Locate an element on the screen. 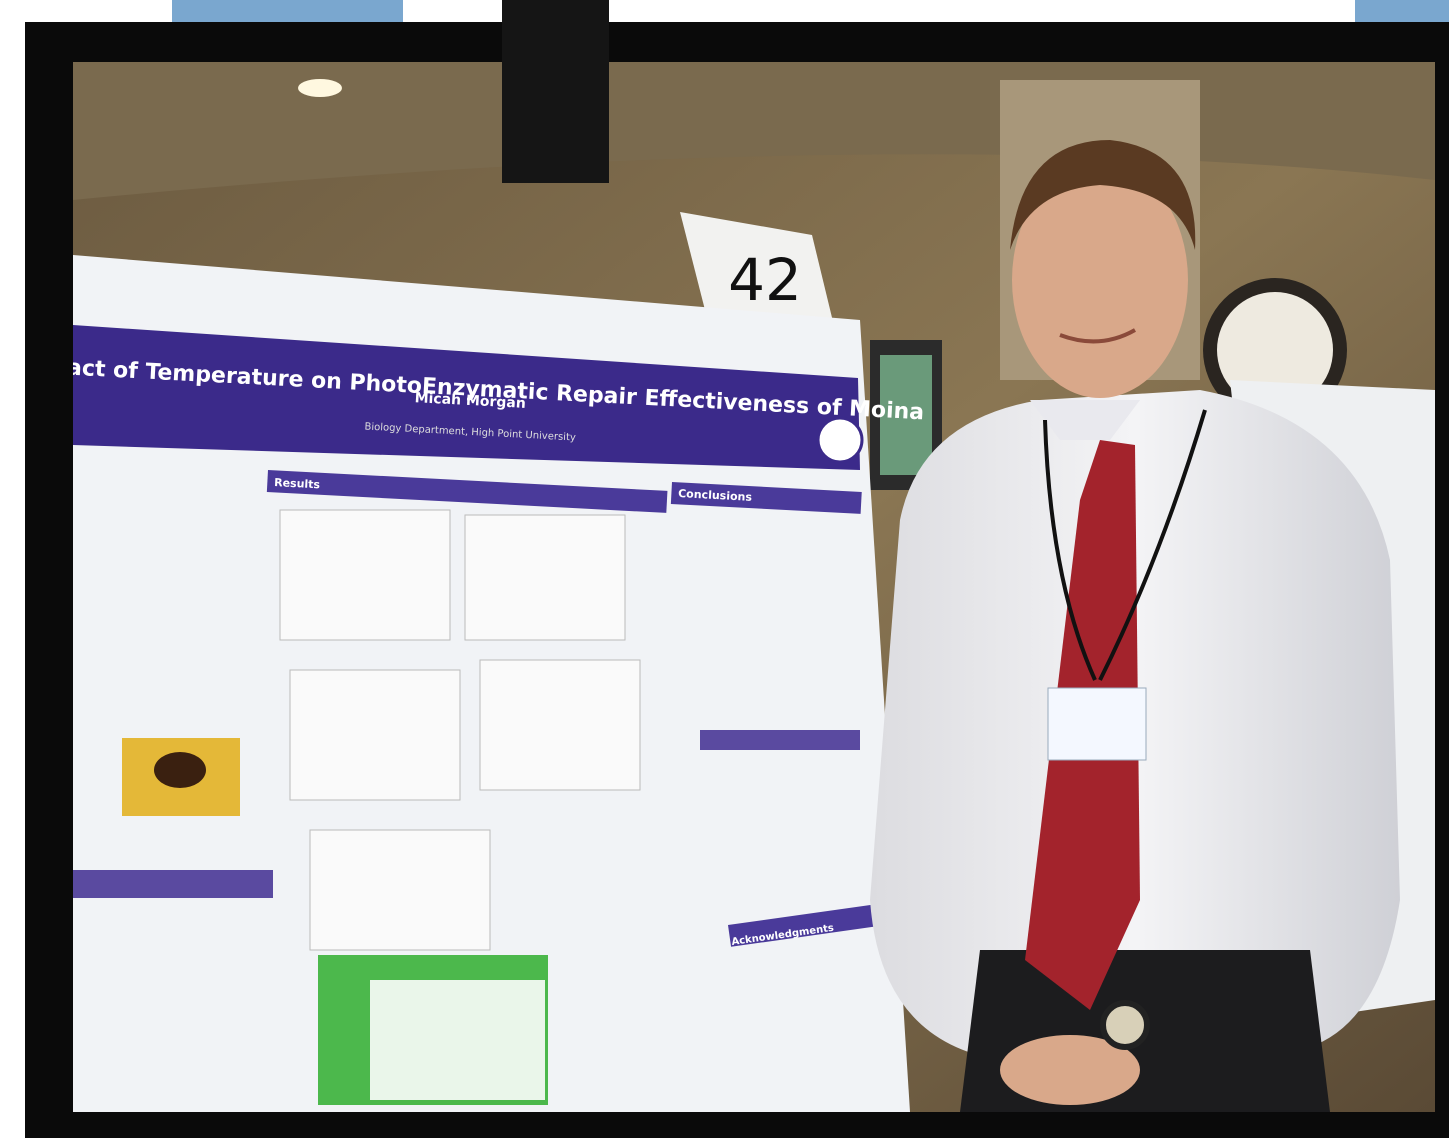 The height and width of the screenshot is (1138, 1449). black-tab is located at coordinates (555, 91).